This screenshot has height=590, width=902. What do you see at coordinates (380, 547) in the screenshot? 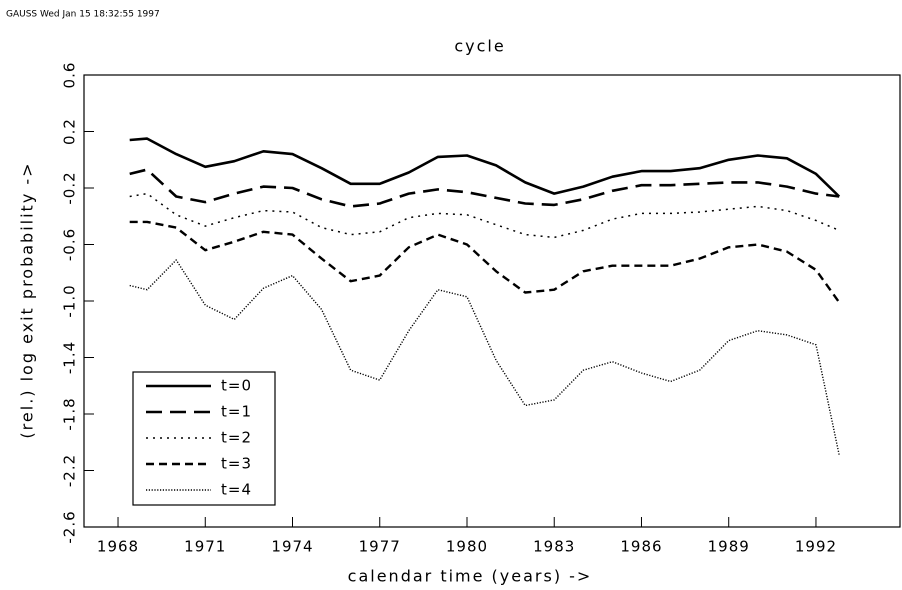
I see `x-tick-label: 1977` at bounding box center [380, 547].